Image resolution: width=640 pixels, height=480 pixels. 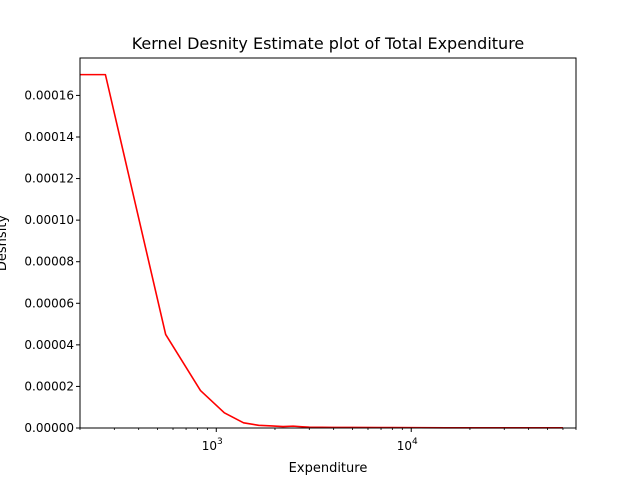 I want to click on y-tick-label: 0.00016, so click(x=49, y=95).